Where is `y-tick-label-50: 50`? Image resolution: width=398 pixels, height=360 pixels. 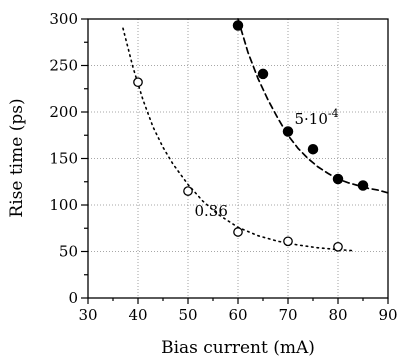
y-tick-label-50: 50 is located at coordinates (68, 252).